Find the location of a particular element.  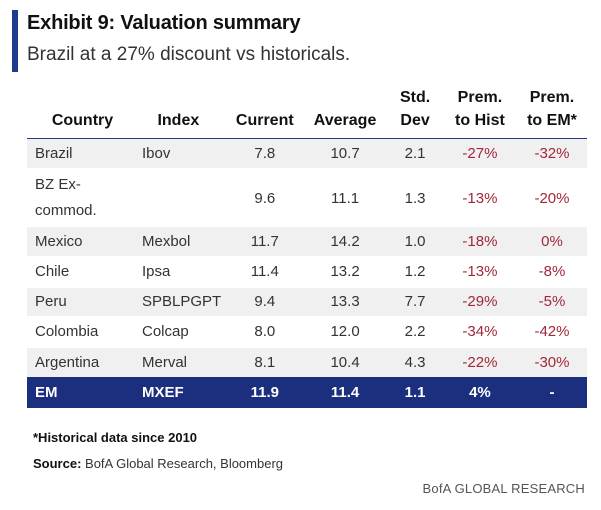

cell-country: Colombia is located at coordinates (79, 332).